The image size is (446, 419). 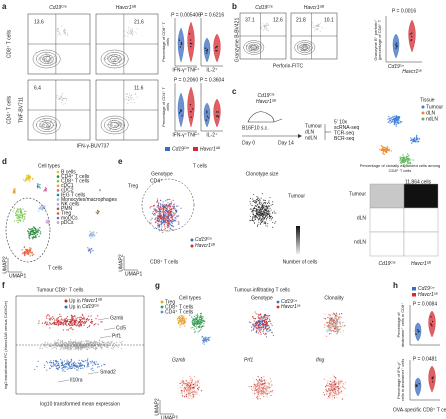 What do you see at coordinates (190, 298) in the screenshot?
I see `label: Cell types` at bounding box center [190, 298].